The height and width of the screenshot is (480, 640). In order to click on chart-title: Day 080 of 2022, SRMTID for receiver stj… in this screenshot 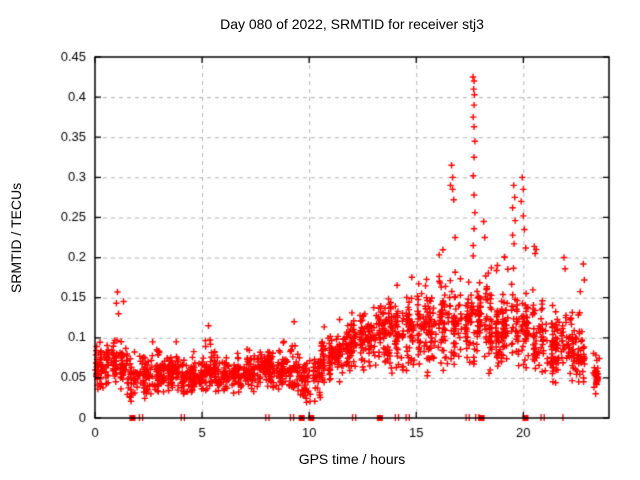, I will do `click(352, 24)`.